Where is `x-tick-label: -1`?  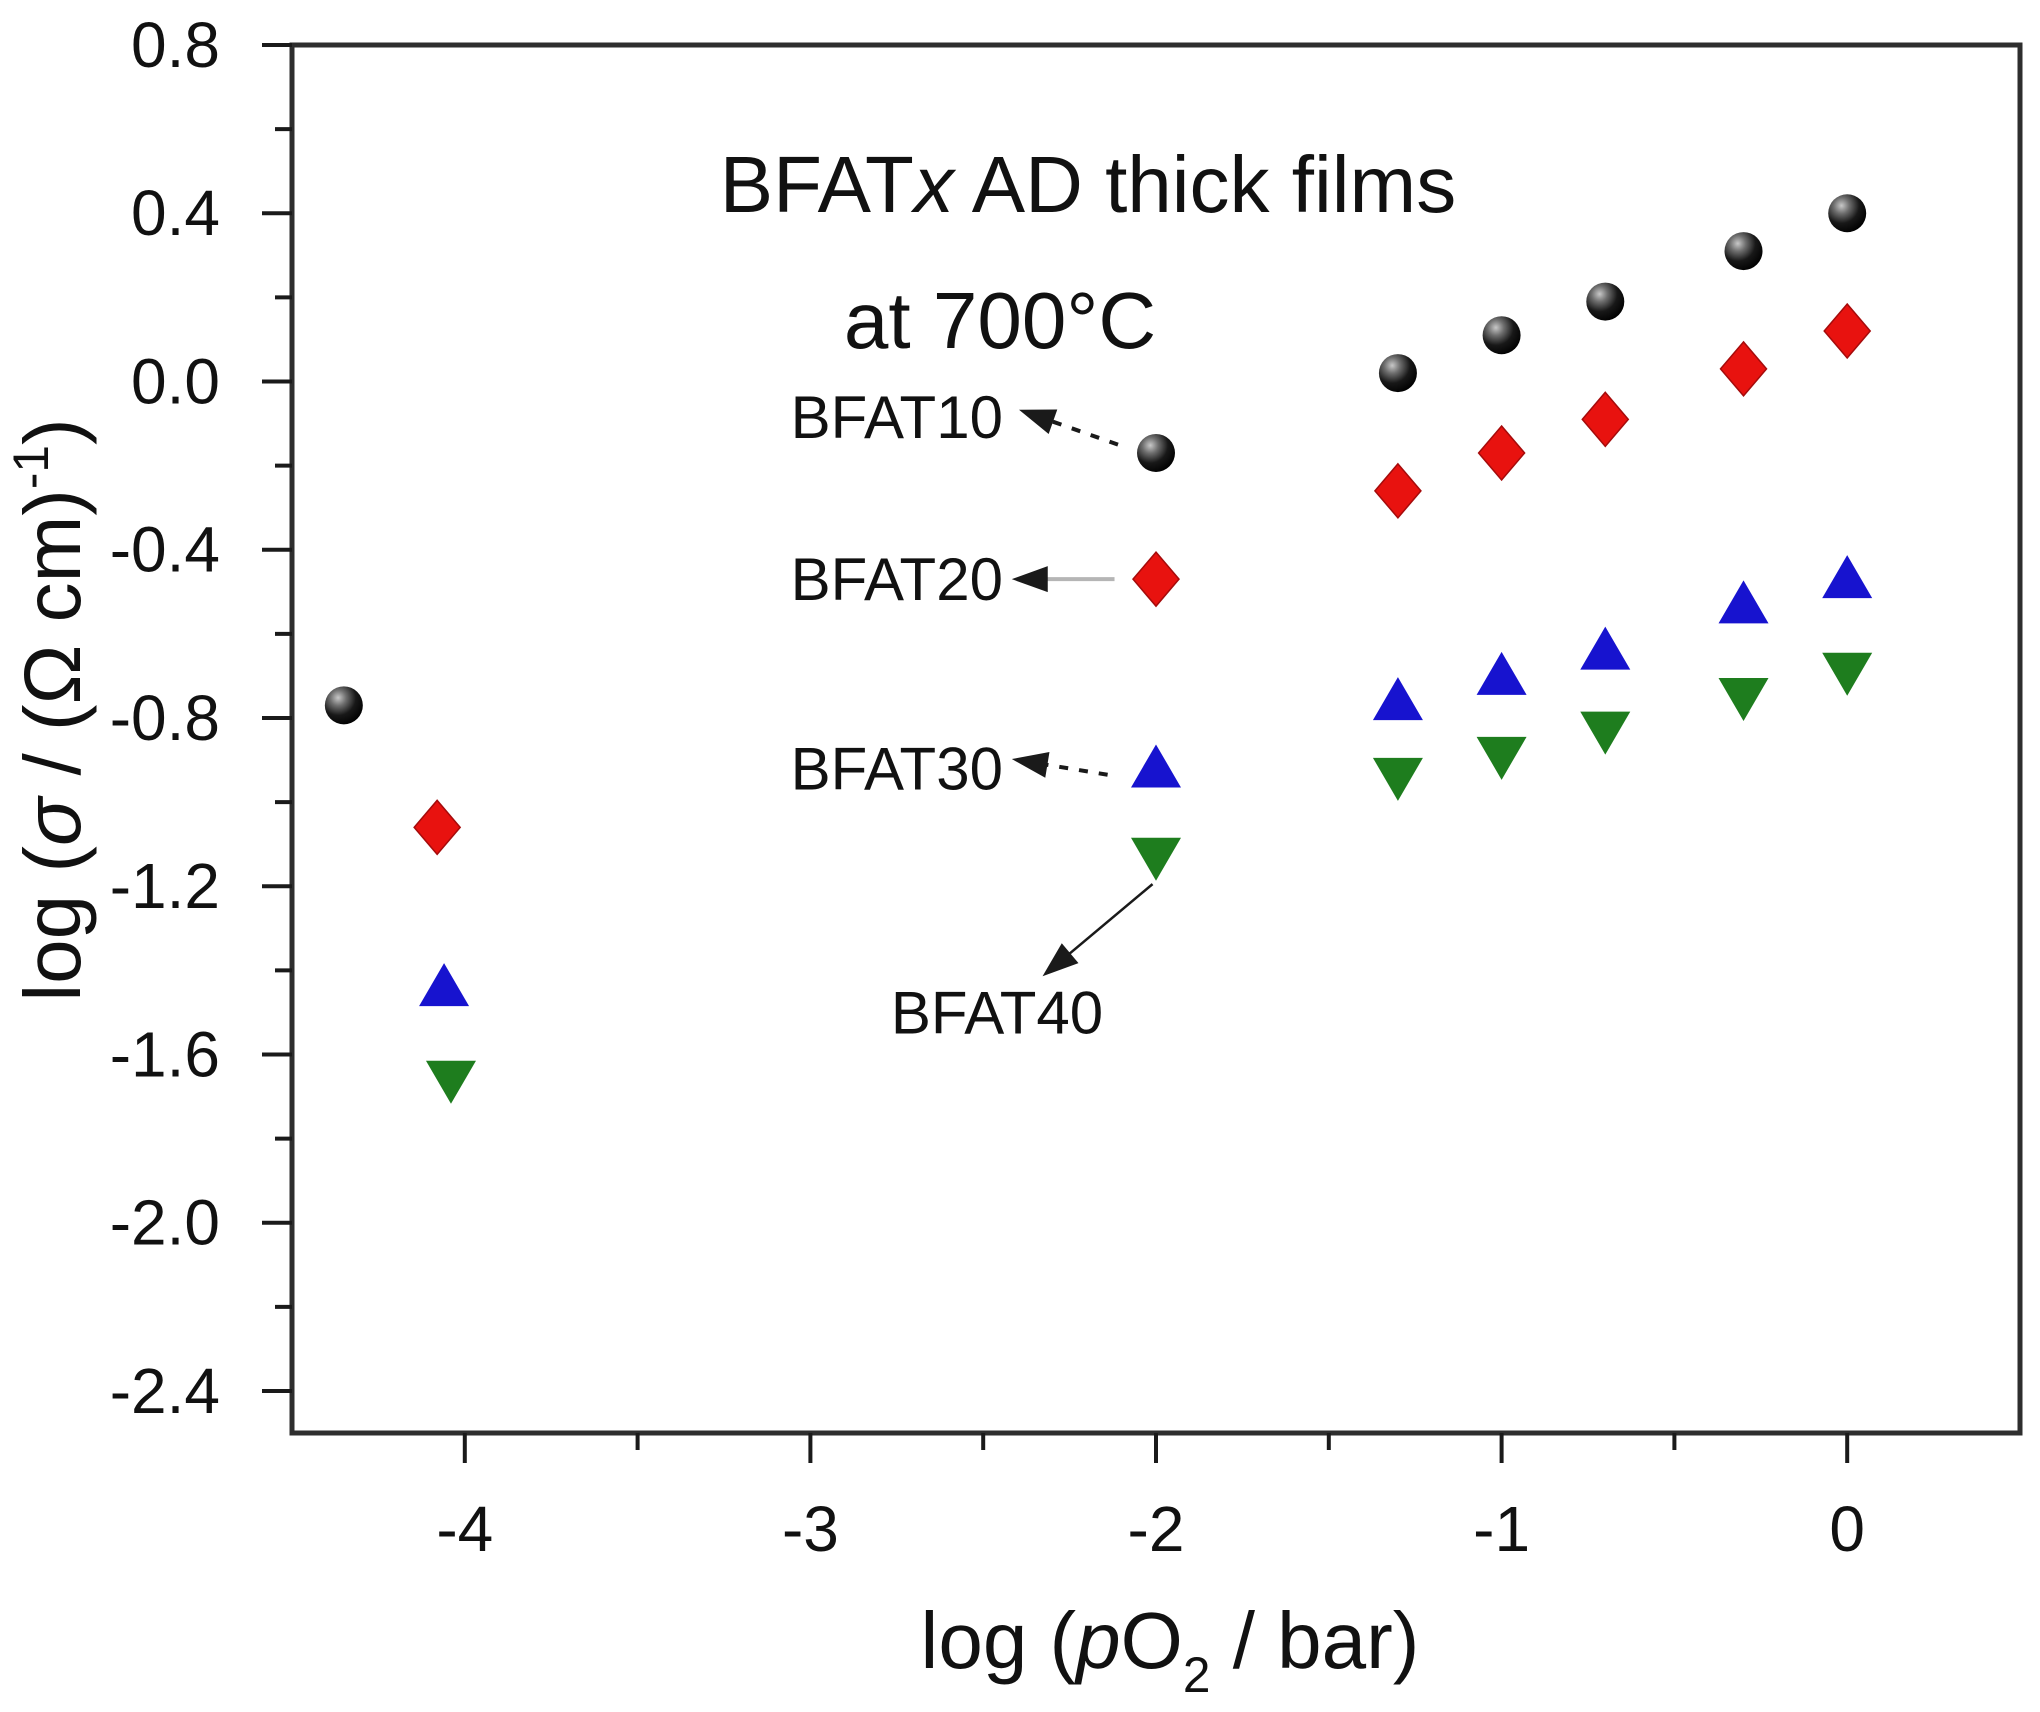 x-tick-label: -1 is located at coordinates (1501, 1529).